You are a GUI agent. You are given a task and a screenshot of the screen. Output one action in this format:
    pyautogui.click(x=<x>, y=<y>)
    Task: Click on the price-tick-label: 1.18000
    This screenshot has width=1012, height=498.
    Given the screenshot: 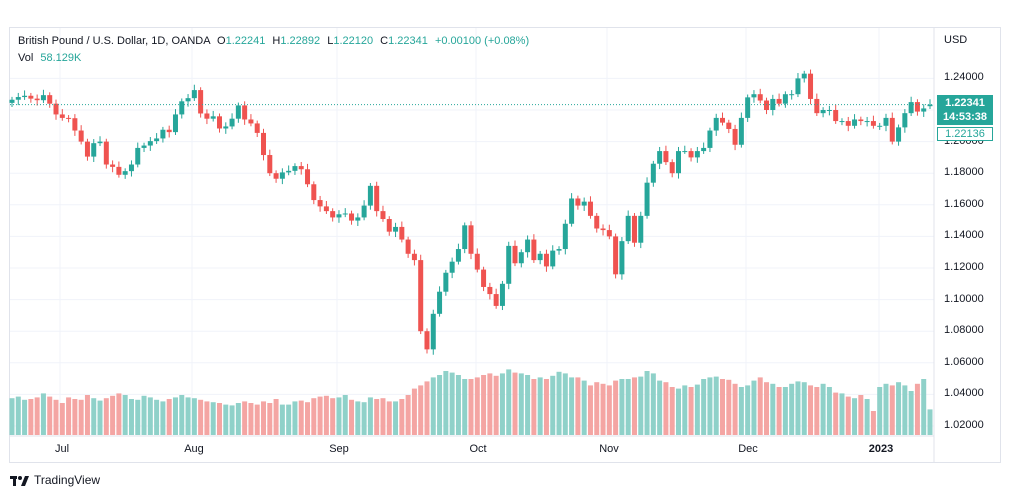 What is the action you would take?
    pyautogui.click(x=964, y=172)
    